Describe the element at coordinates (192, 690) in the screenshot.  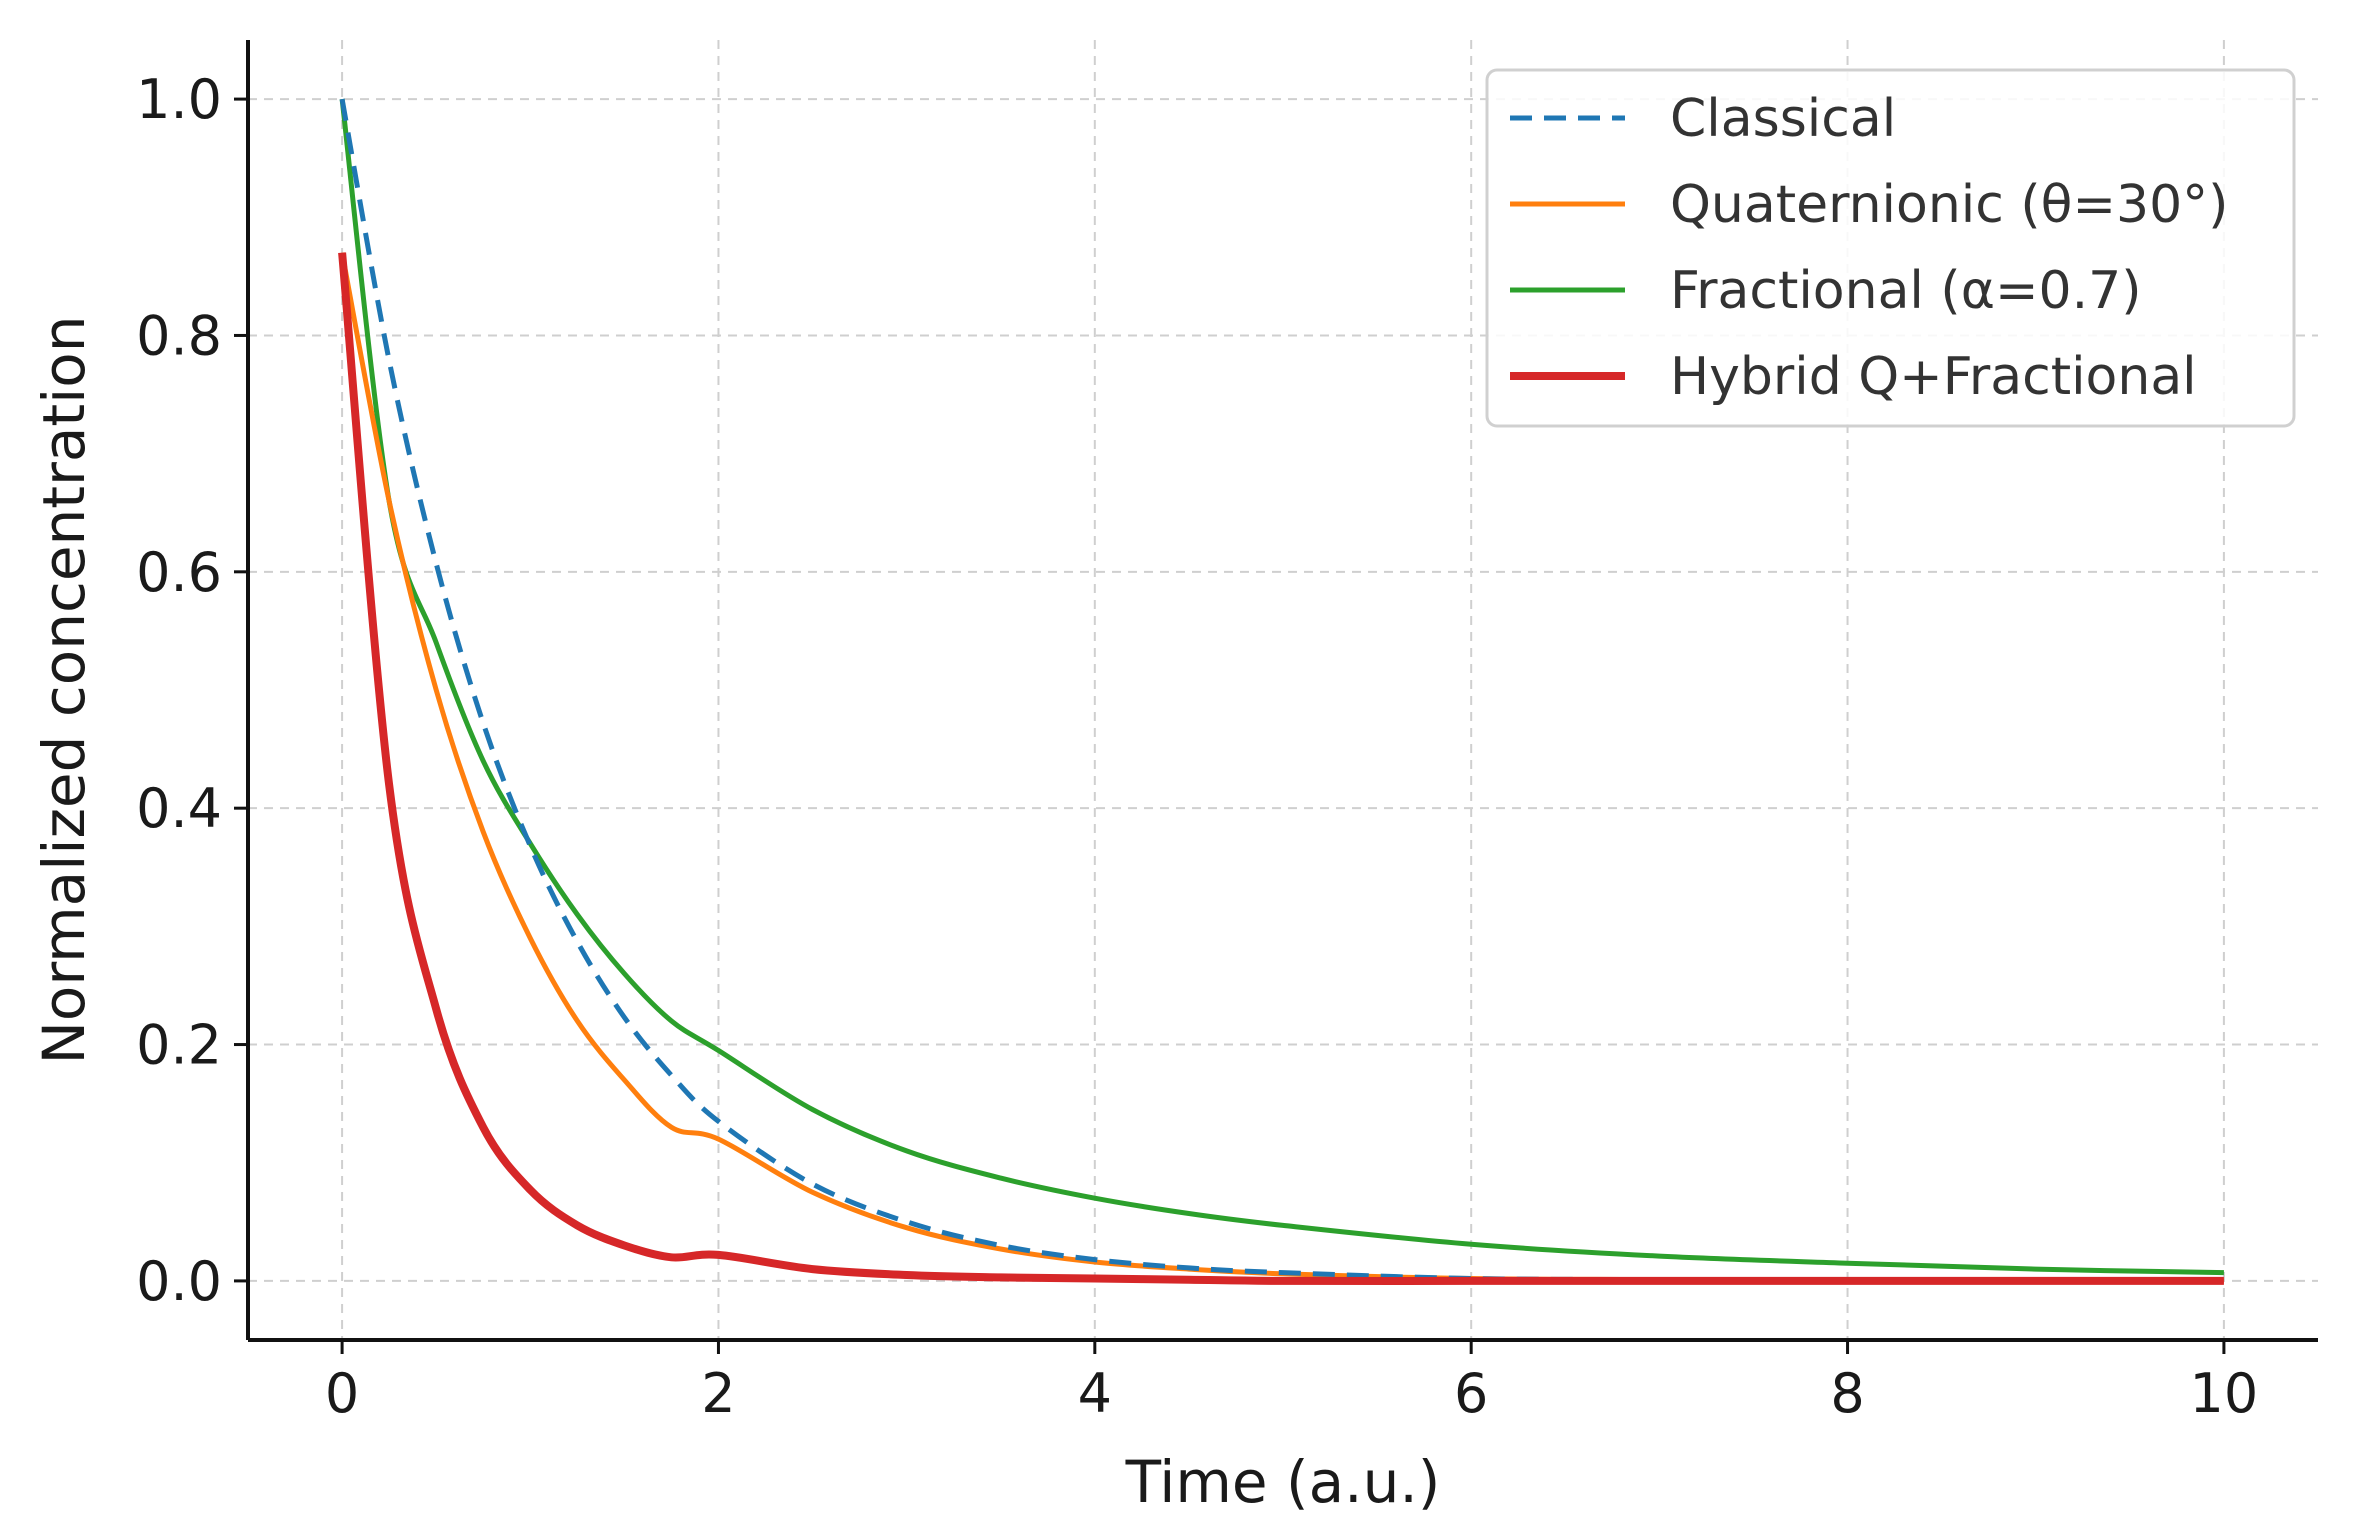
I see `y-ticks: 0.0 0.2 0.4 0.6 0.8 1.0` at that location.